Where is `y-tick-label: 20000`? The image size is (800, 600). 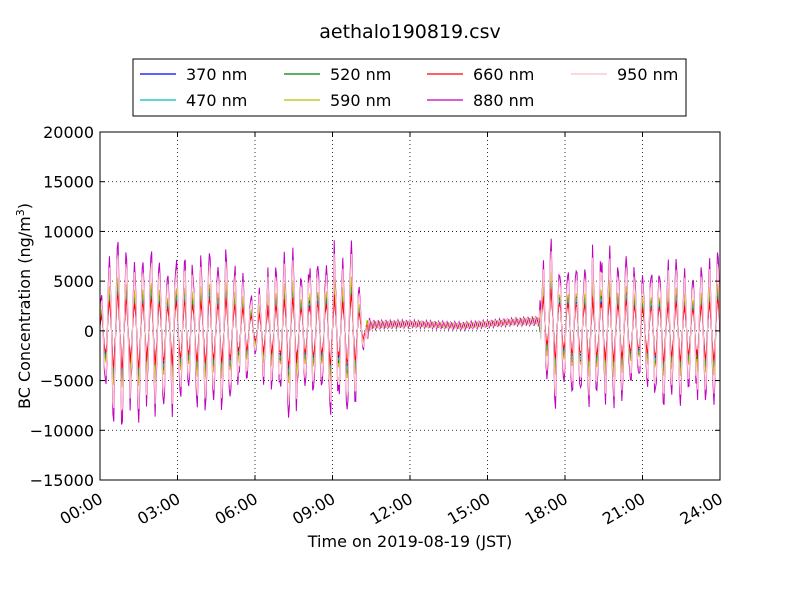 y-tick-label: 20000 is located at coordinates (68, 132).